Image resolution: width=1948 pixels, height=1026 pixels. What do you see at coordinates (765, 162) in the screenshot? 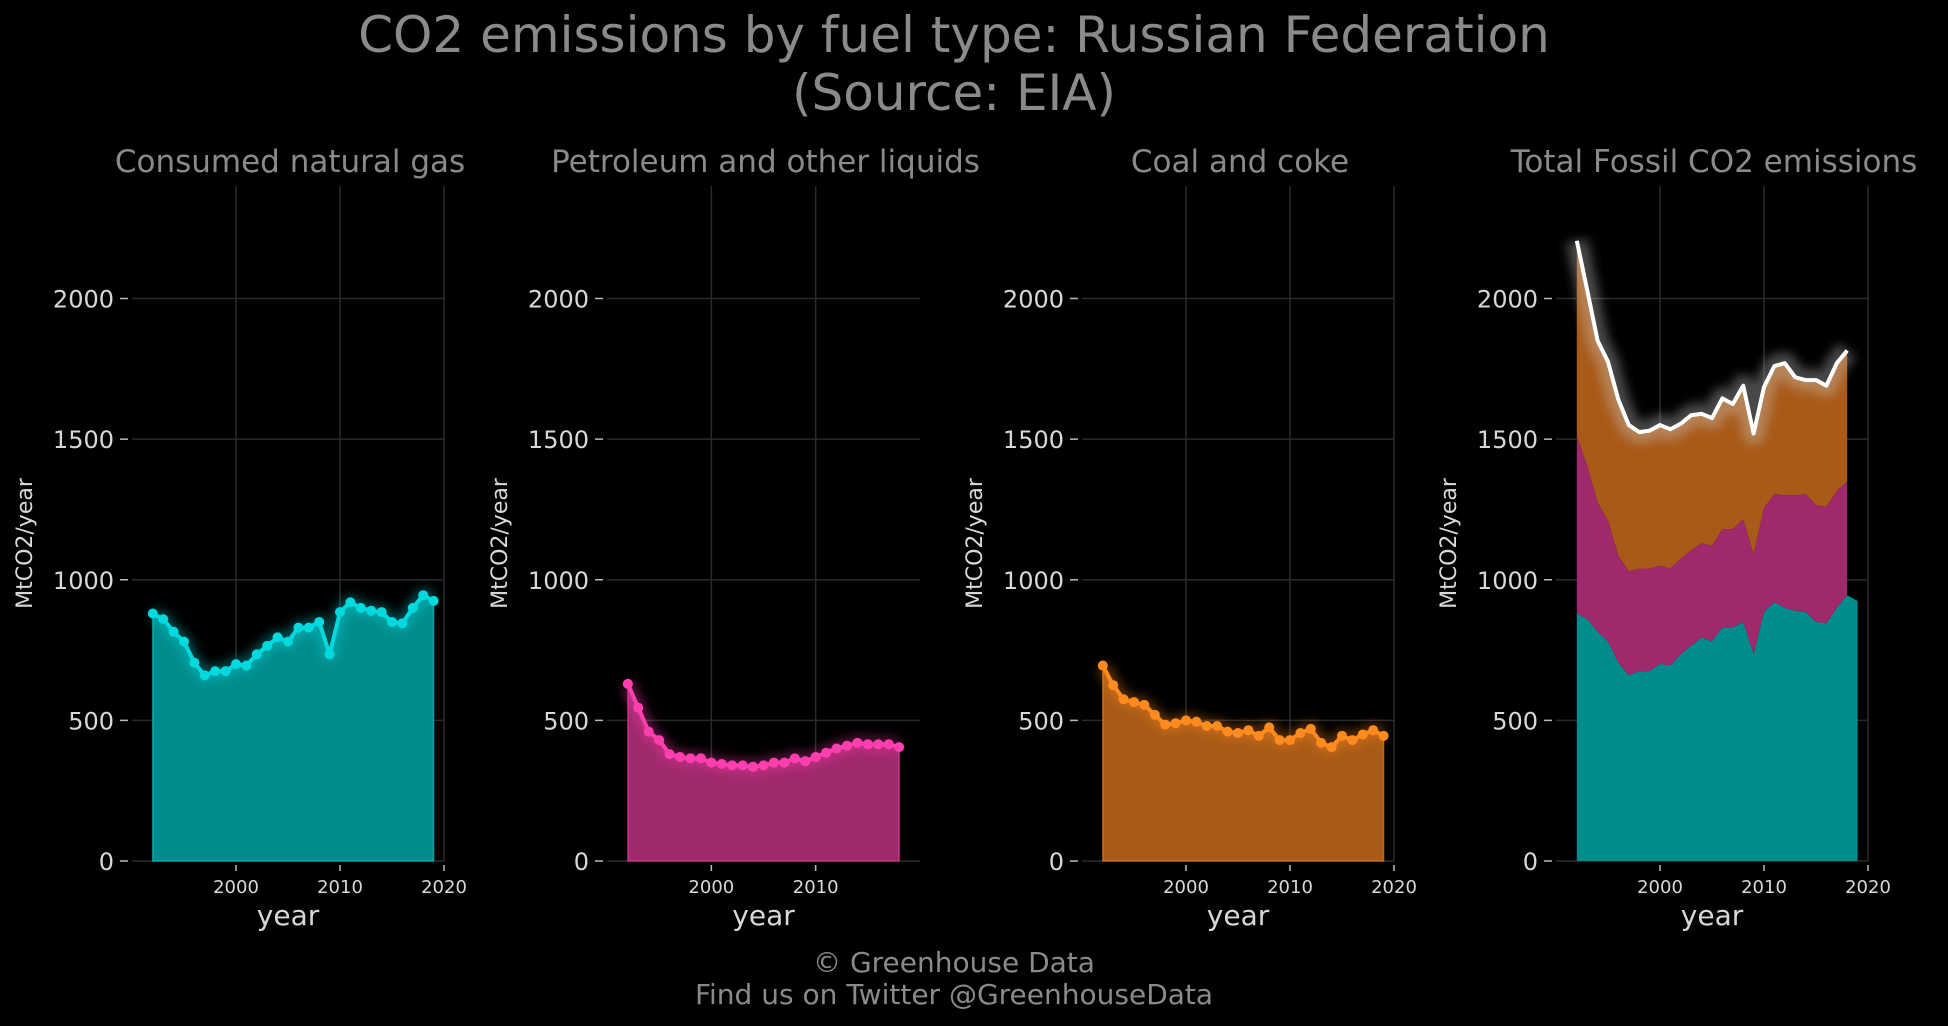
I see `panel-title: Petroleum and other liquids` at bounding box center [765, 162].